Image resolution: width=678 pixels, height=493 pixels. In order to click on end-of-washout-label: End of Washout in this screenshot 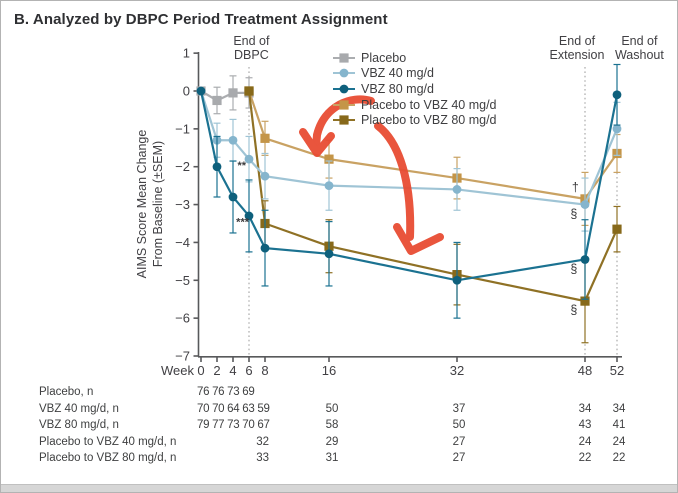, I will do `click(639, 48)`.